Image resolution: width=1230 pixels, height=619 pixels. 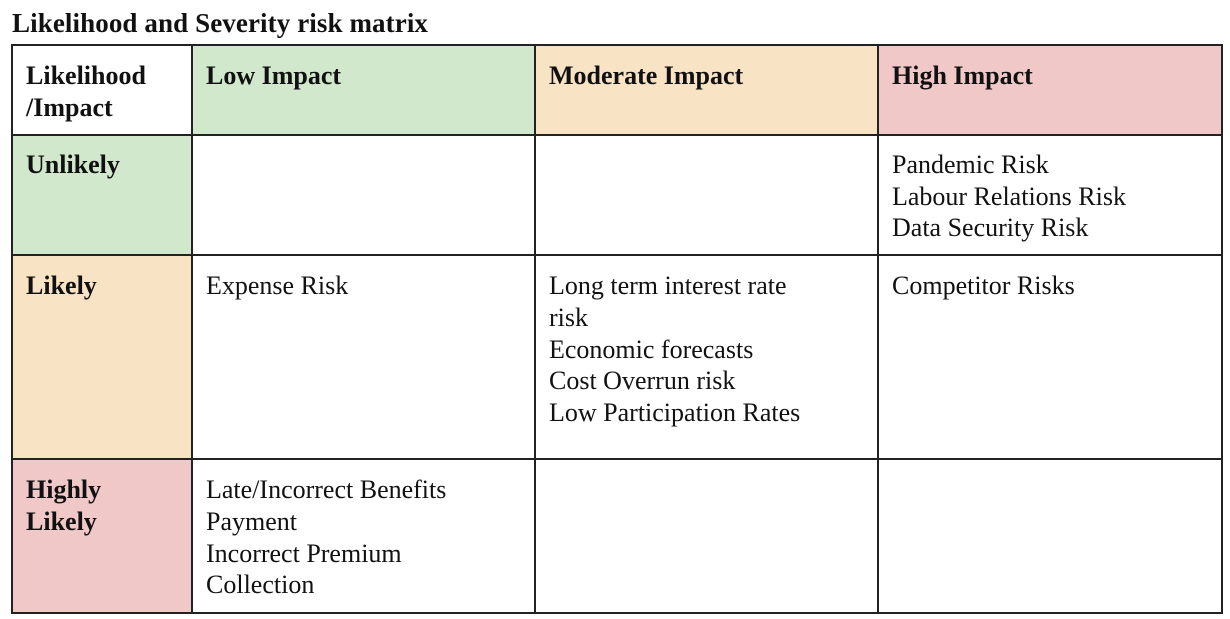 I want to click on corner-header-line: Likelihood, so click(x=86, y=75).